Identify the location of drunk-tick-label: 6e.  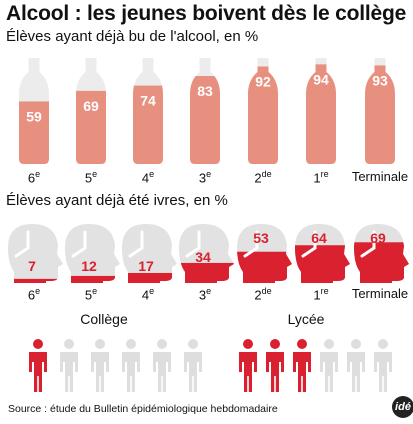
(34, 294).